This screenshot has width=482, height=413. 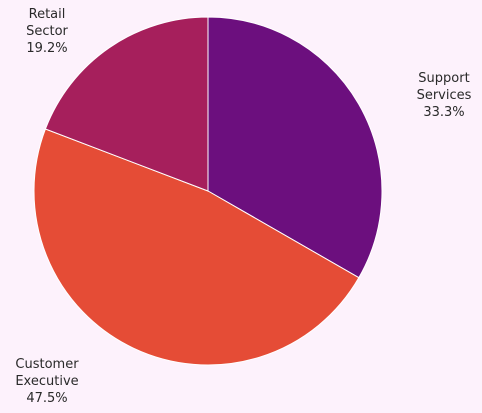 I want to click on pie-label-text-line: Executive, so click(x=46, y=381).